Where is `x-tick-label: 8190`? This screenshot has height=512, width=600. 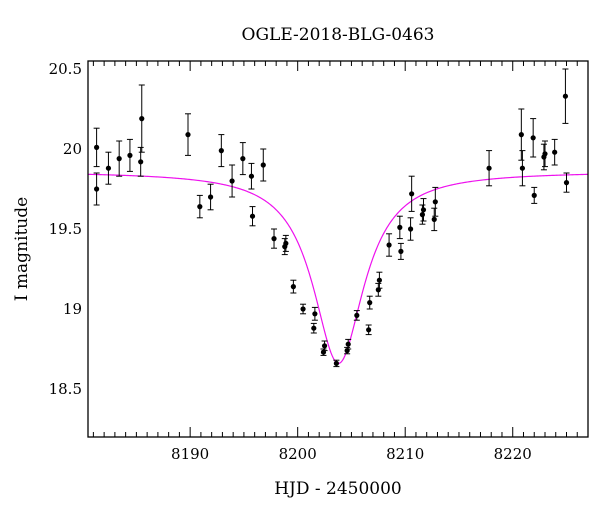 x-tick-label: 8190 is located at coordinates (190, 454).